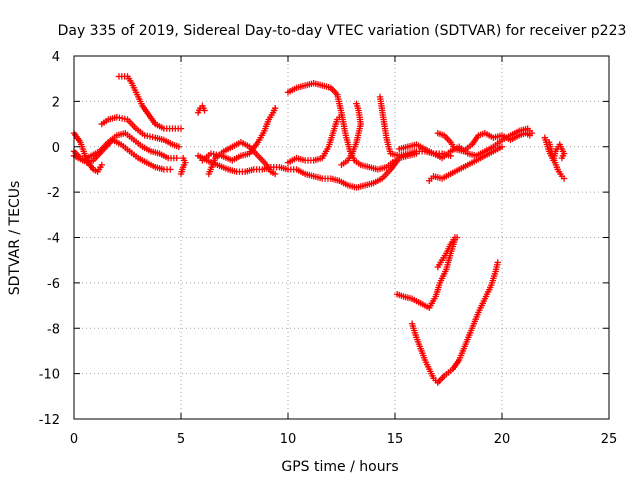 The image size is (640, 480). What do you see at coordinates (181, 439) in the screenshot?
I see `x-tick-label: 5` at bounding box center [181, 439].